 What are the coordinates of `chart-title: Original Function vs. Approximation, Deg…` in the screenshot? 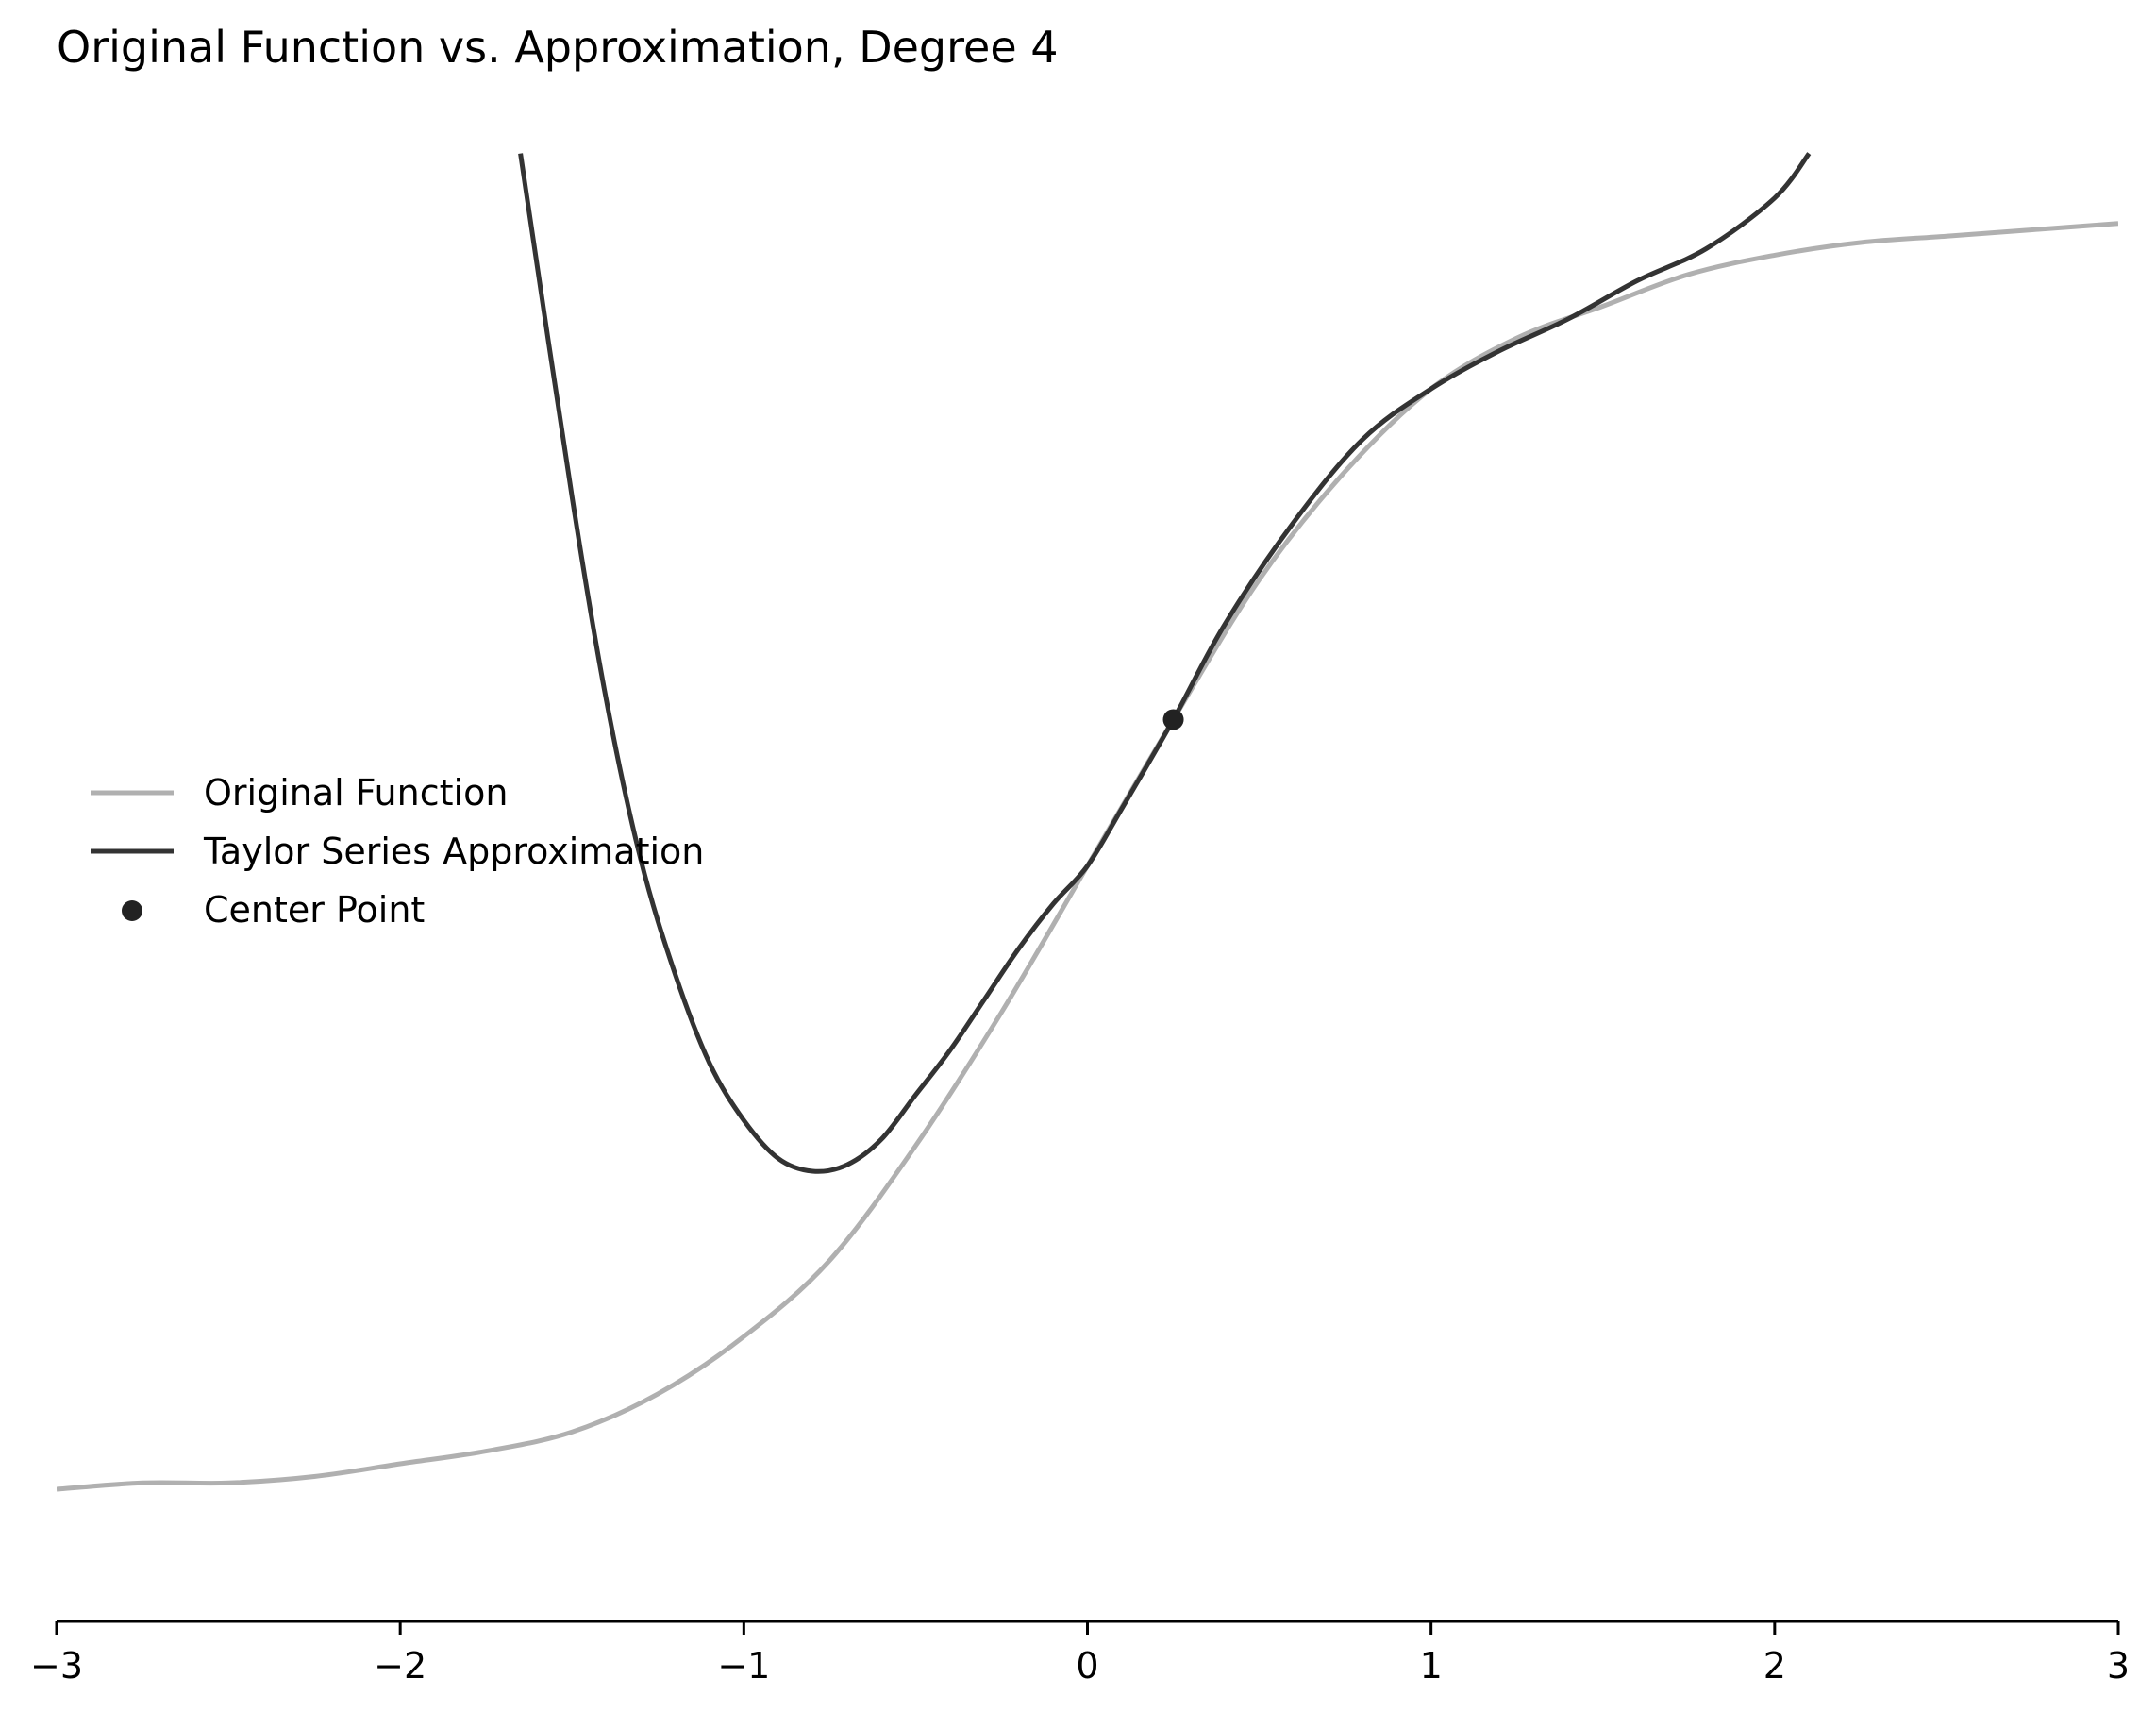 It's located at (558, 48).